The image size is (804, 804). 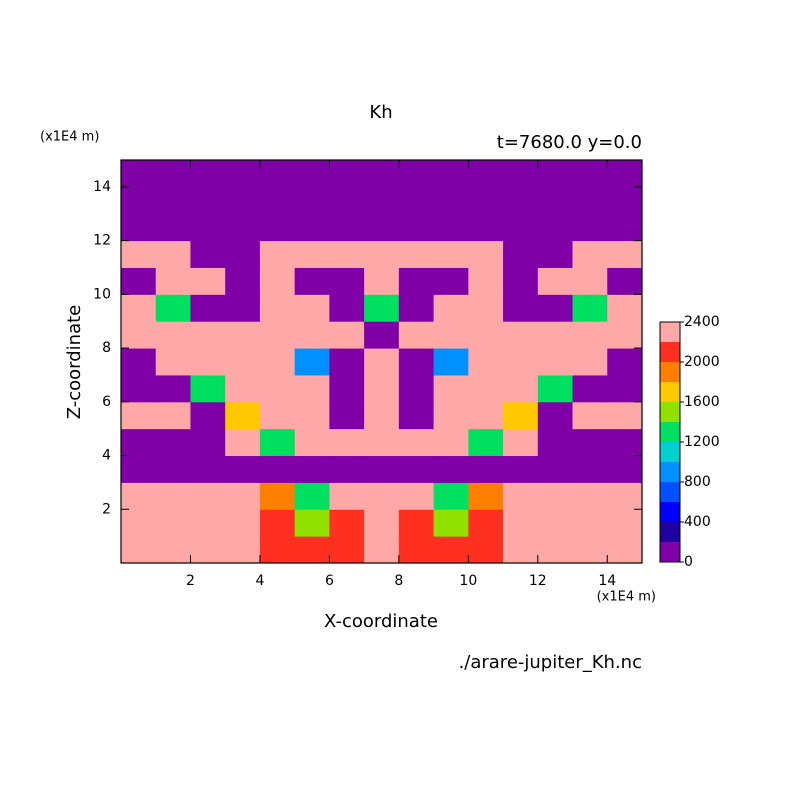 What do you see at coordinates (329, 581) in the screenshot?
I see `x-tick-label: 6` at bounding box center [329, 581].